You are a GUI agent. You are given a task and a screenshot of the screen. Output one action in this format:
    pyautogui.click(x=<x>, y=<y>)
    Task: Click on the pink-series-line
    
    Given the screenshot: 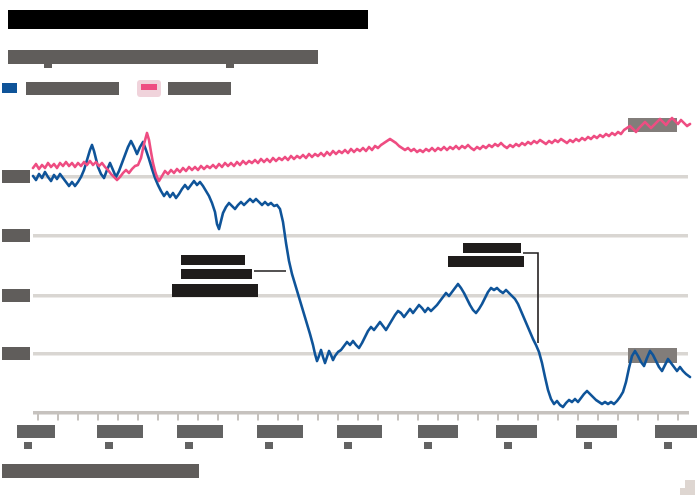 What is the action you would take?
    pyautogui.click(x=361, y=149)
    